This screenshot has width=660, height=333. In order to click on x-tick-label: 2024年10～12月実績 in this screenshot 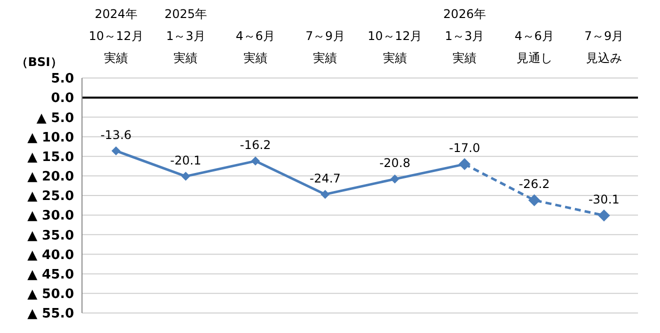, I will do `click(116, 36)`.